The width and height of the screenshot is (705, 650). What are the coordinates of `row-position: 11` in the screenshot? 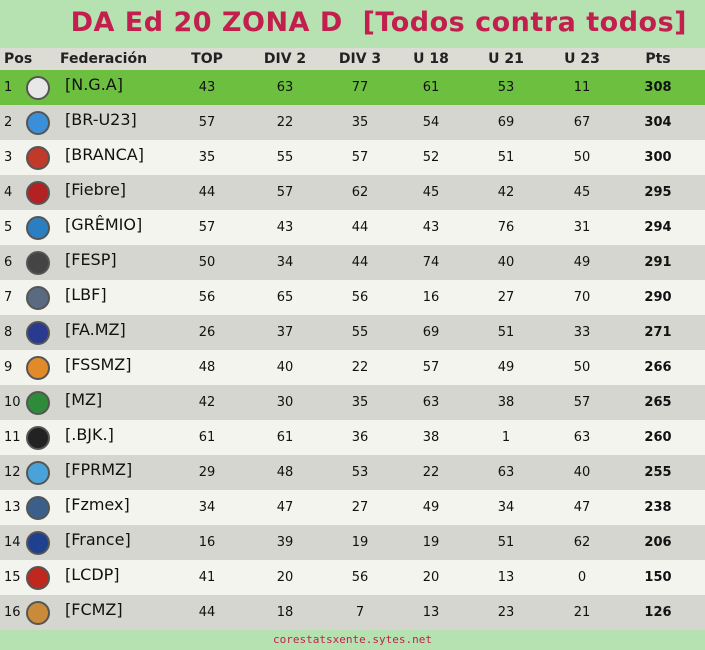 It's located at (12, 437).